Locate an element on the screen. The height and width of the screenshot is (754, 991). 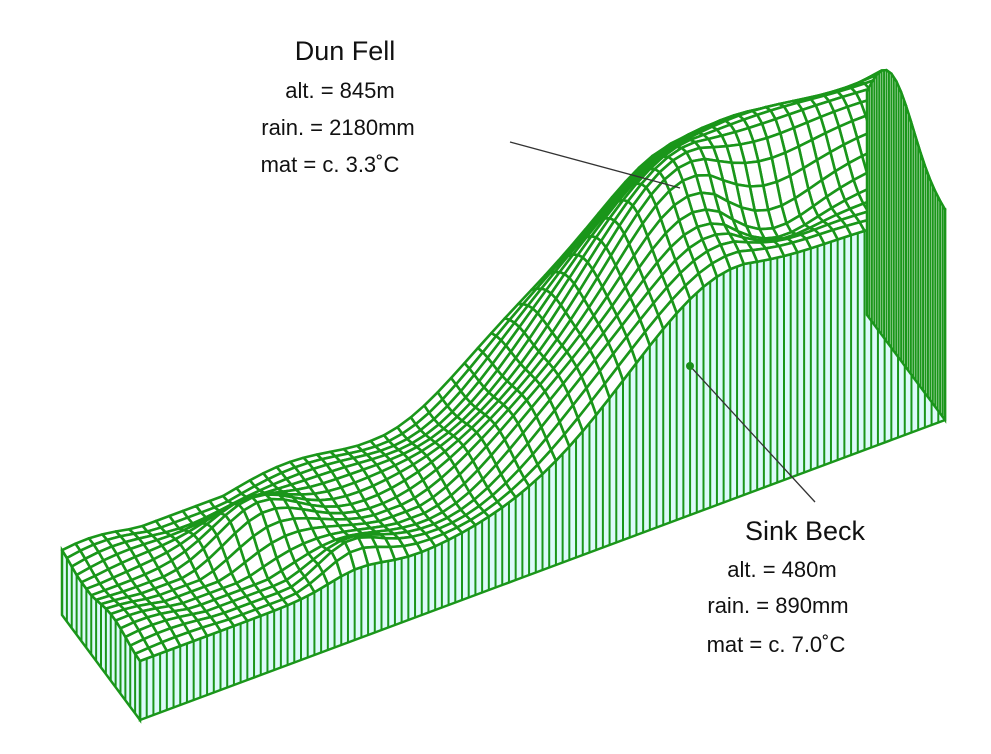
mesh-cell is located at coordinates (144, 654).